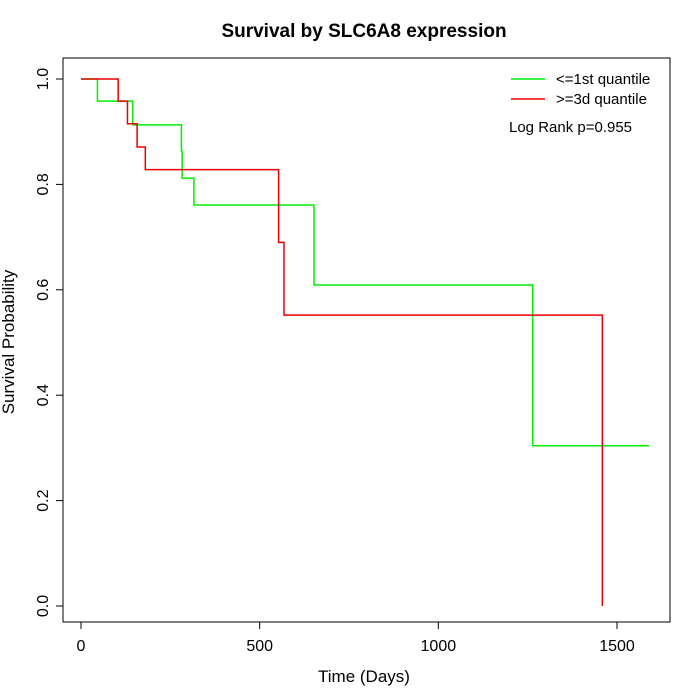  I want to click on y-tick-label: 0.6, so click(43, 290).